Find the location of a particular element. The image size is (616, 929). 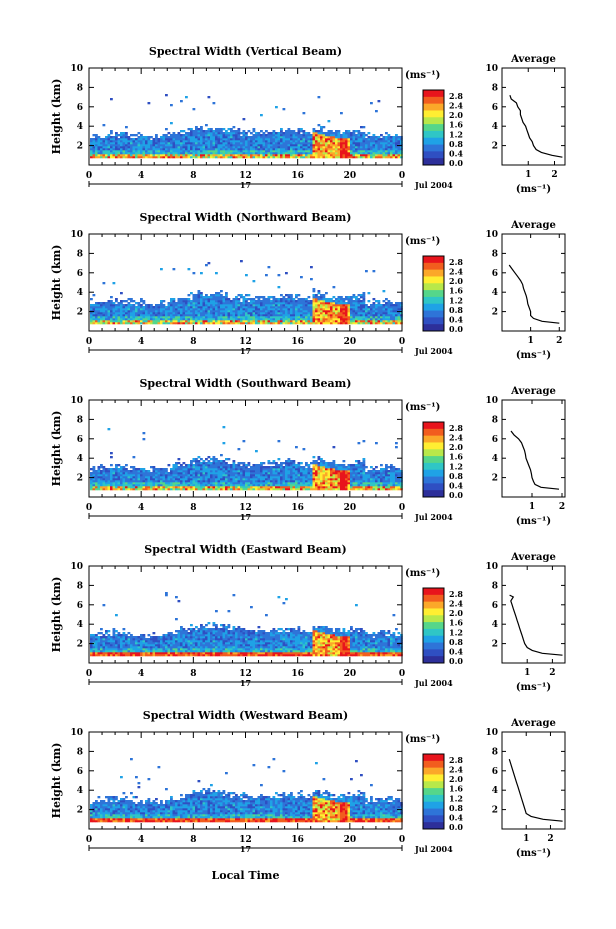

colorbar-unit: (ms⁻¹) is located at coordinates (422, 75).